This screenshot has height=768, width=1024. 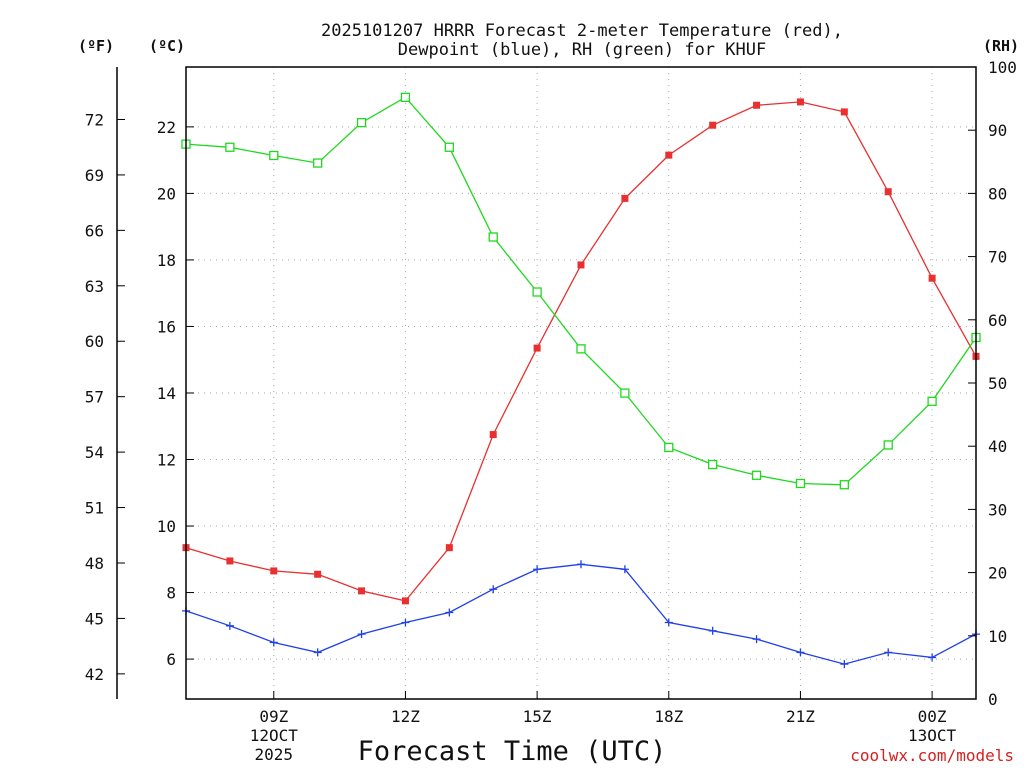 What do you see at coordinates (167, 46) in the screenshot?
I see `celsius-unit-label: (ºC)` at bounding box center [167, 46].